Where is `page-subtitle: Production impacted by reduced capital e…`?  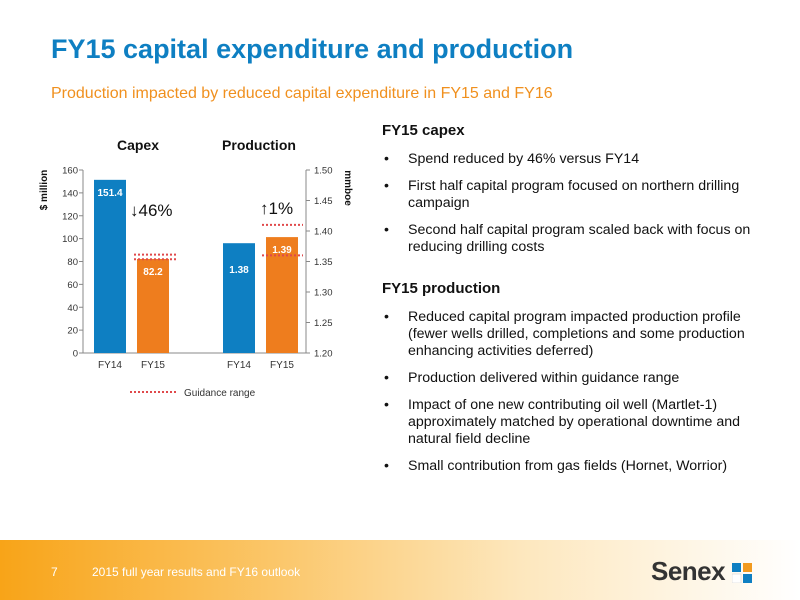
page-subtitle: Production impacted by reduced capital e… is located at coordinates (302, 93).